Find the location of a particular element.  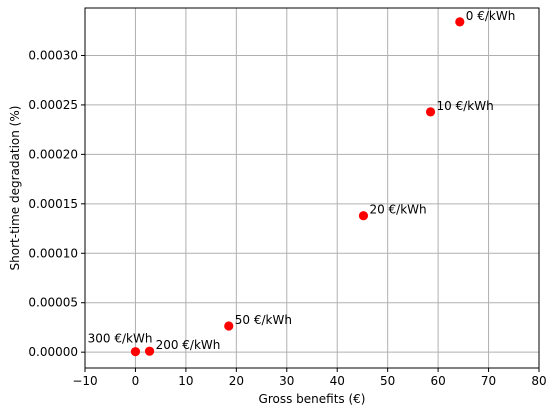

x-tick-label: 70 is located at coordinates (488, 381).